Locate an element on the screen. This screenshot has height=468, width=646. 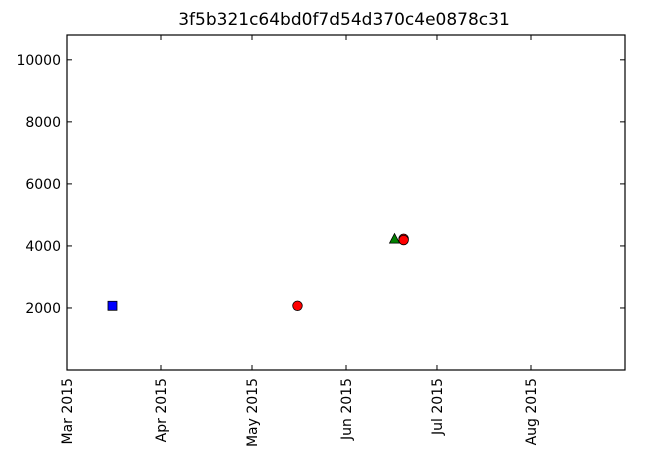
x-tick-label: Jul 2015 is located at coordinates (438, 407).